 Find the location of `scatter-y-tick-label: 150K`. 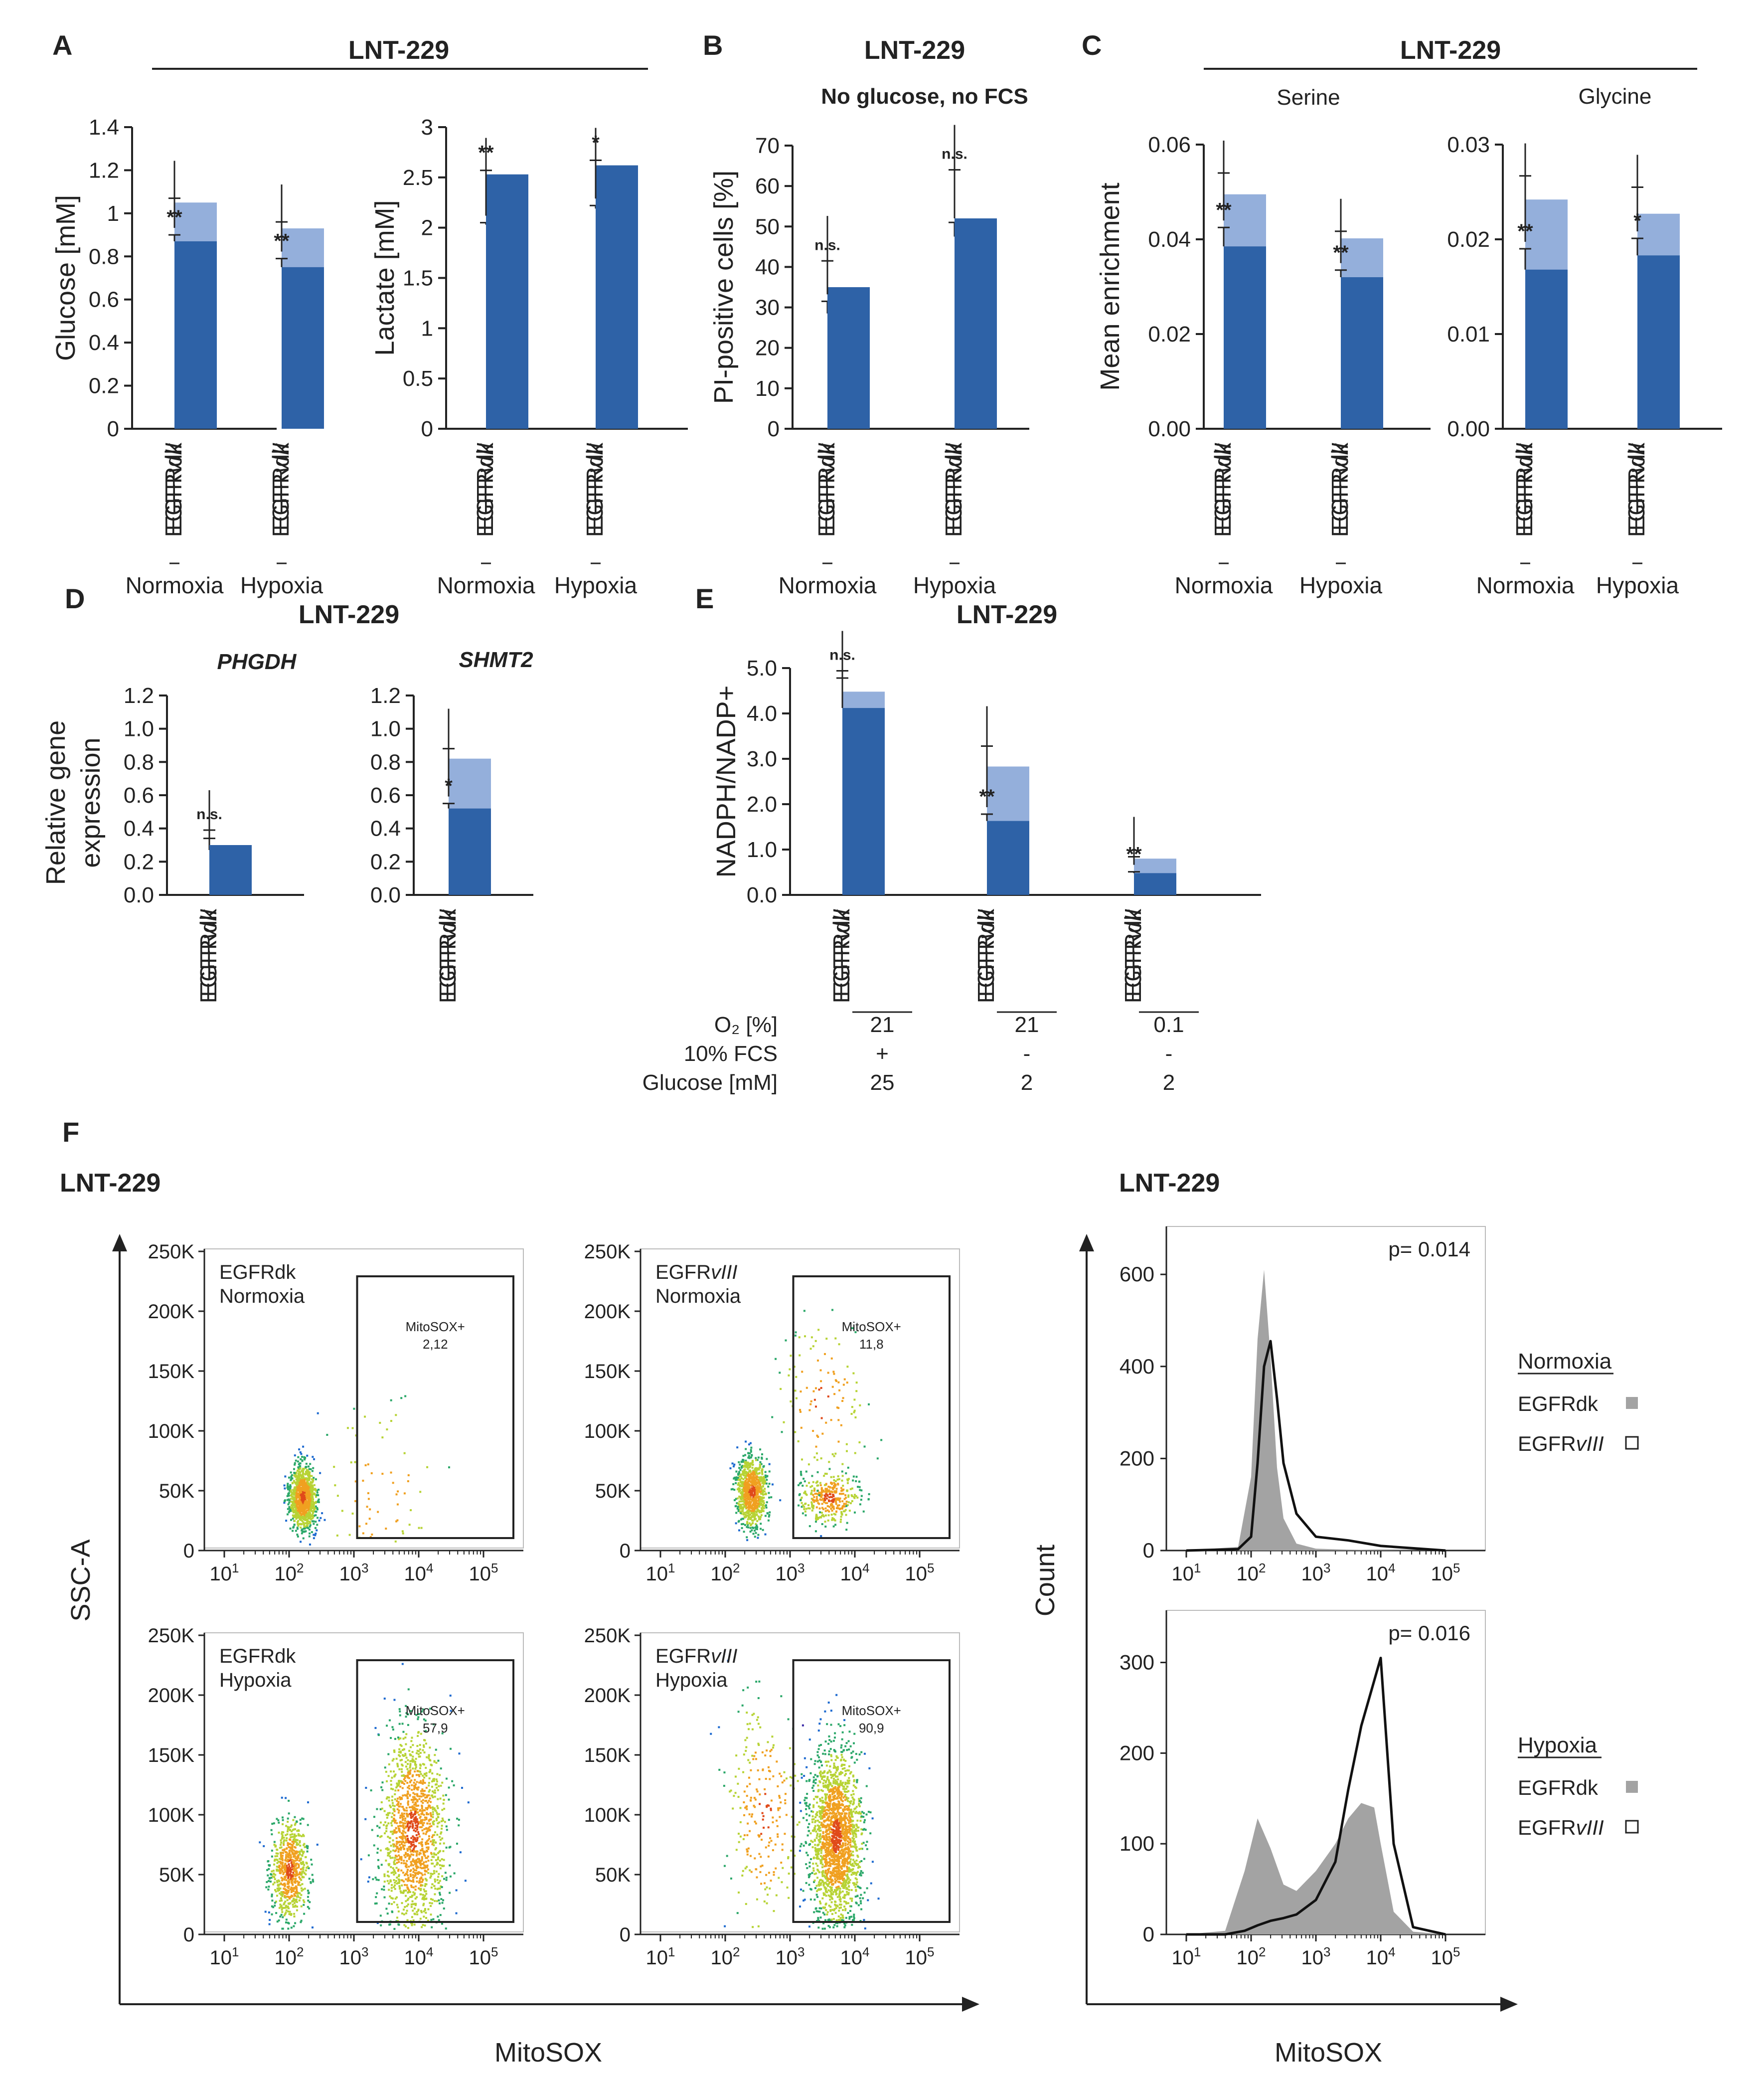

scatter-y-tick-label: 150K is located at coordinates (171, 1372).